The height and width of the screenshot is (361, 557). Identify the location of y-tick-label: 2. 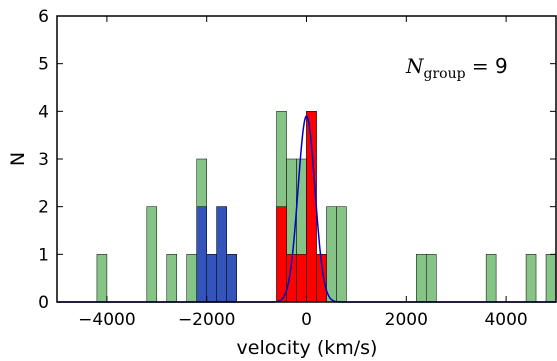
(43, 208).